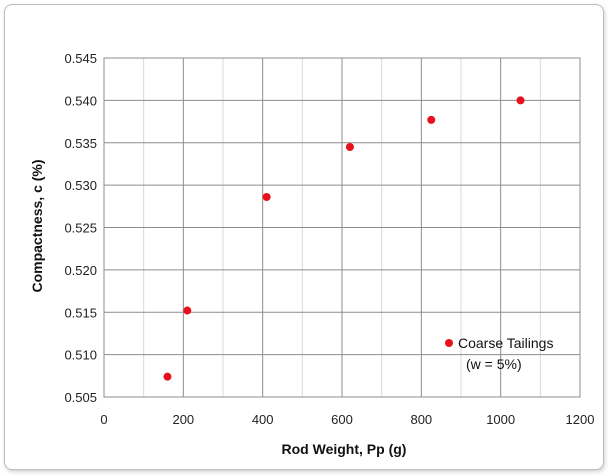 The height and width of the screenshot is (476, 610). What do you see at coordinates (263, 419) in the screenshot?
I see `x-tick-label: 400` at bounding box center [263, 419].